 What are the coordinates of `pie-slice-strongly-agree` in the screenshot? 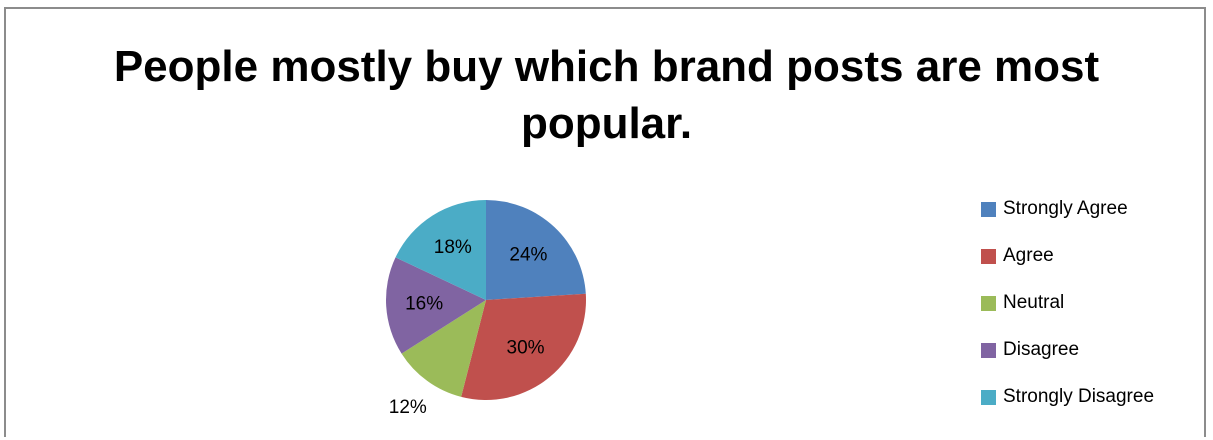 It's located at (536, 250).